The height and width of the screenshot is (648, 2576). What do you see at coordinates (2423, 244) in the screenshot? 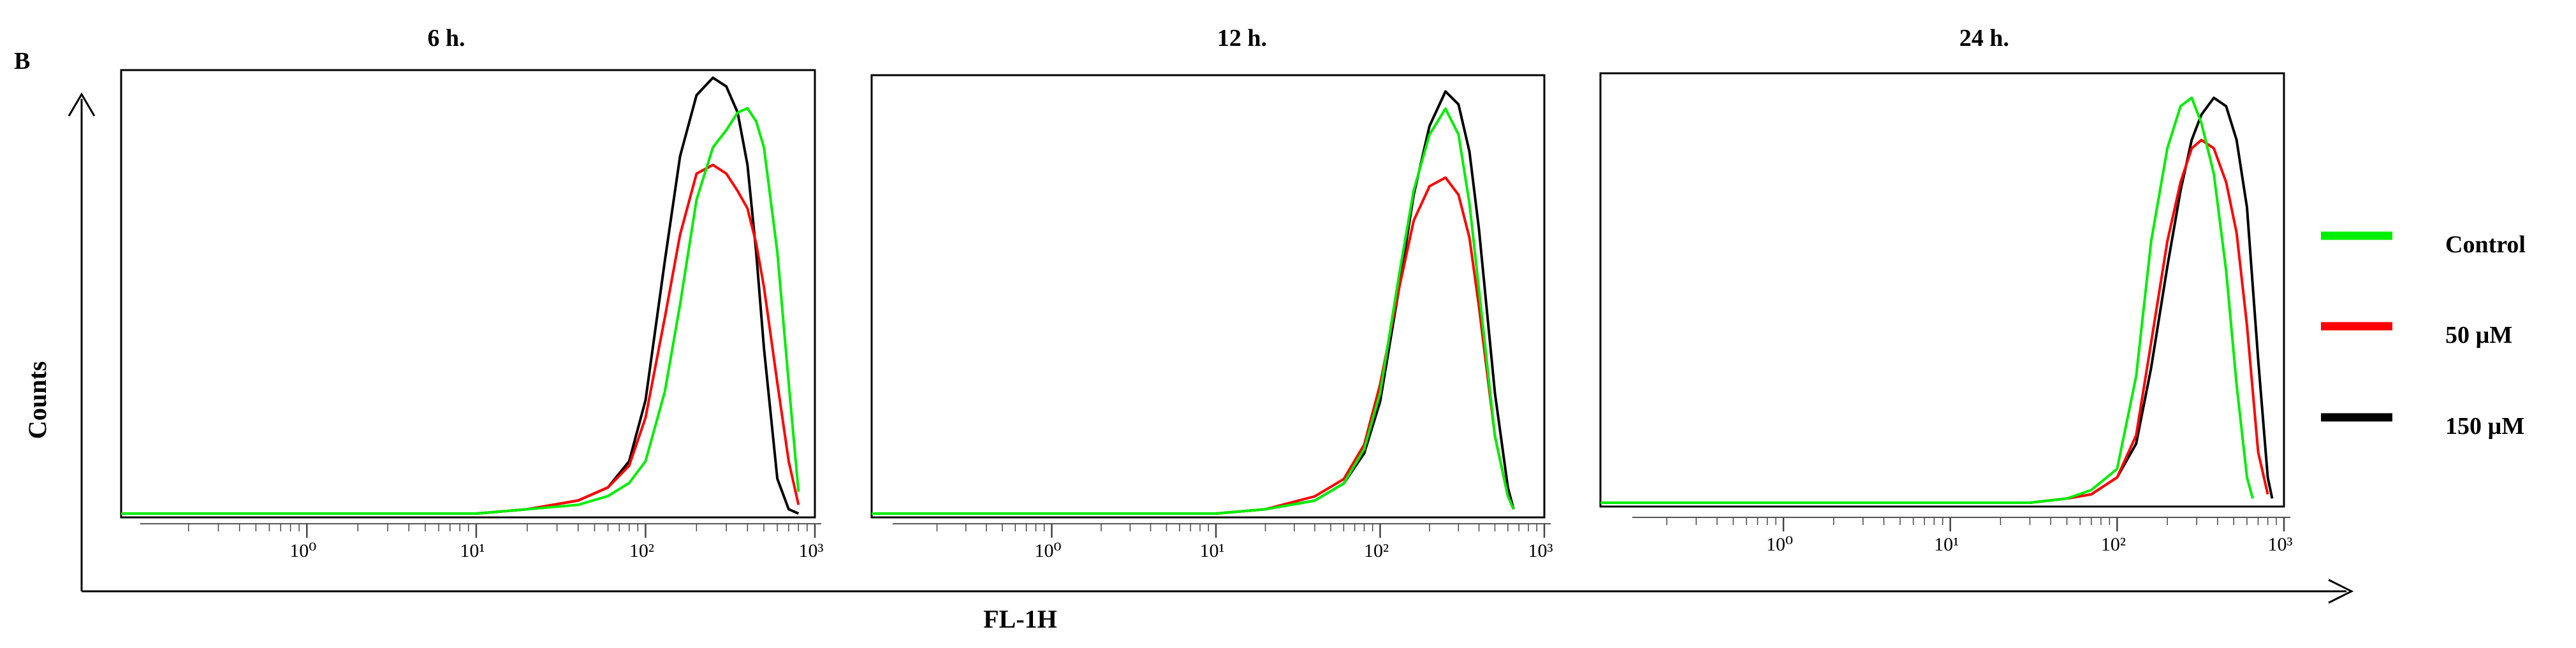
I see `legend-item: Control` at bounding box center [2423, 244].